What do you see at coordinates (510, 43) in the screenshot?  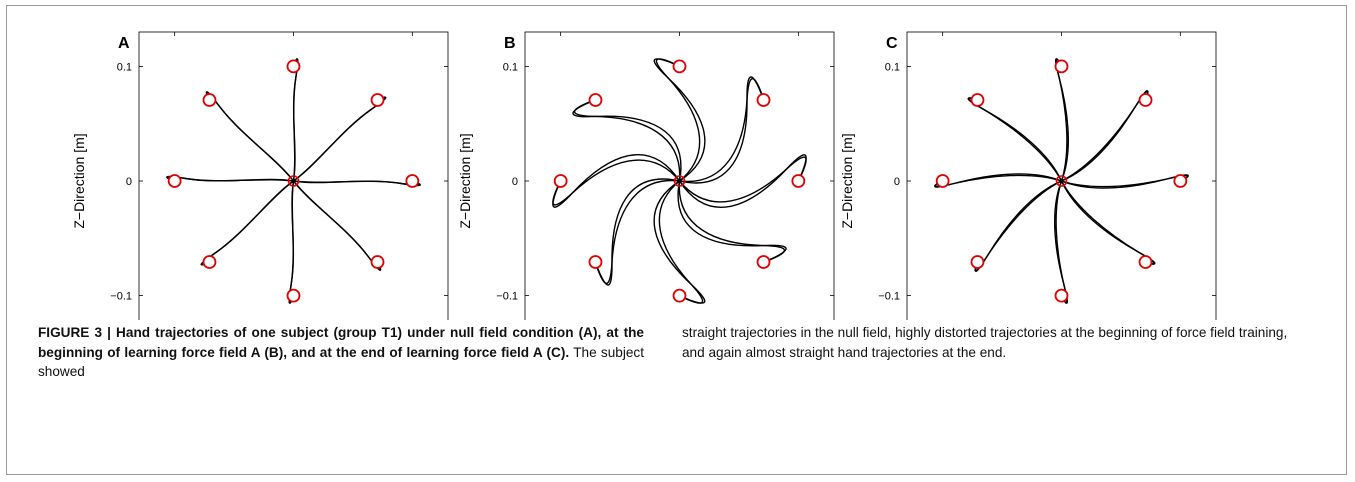 I see `panel-label: B` at bounding box center [510, 43].